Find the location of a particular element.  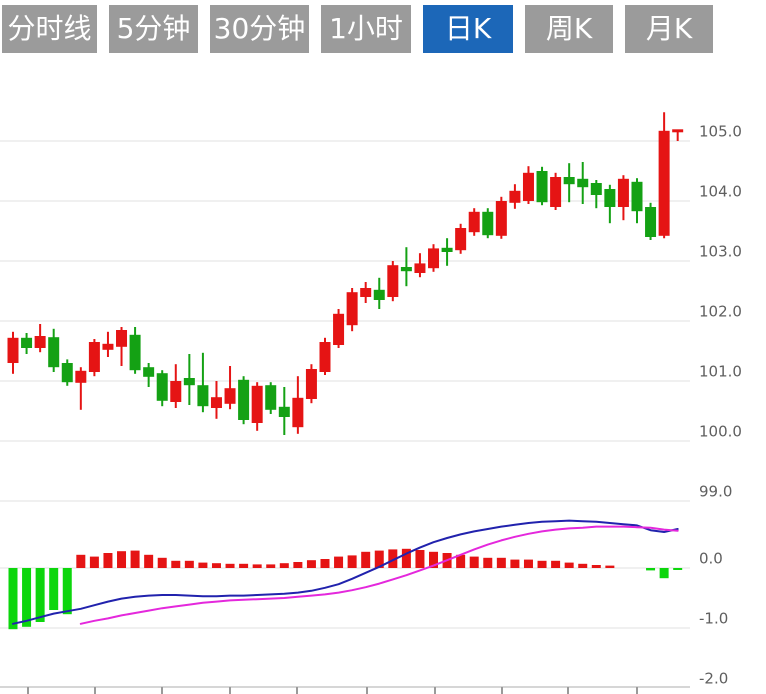

tab-daily-k: 日K is located at coordinates (468, 29).